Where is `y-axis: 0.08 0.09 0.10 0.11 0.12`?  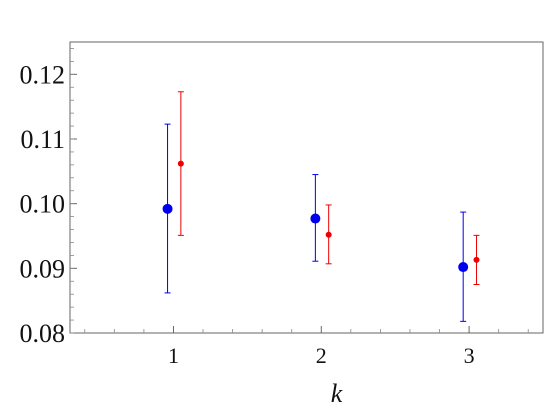 y-axis: 0.08 0.09 0.10 0.11 0.12 is located at coordinates (48, 198).